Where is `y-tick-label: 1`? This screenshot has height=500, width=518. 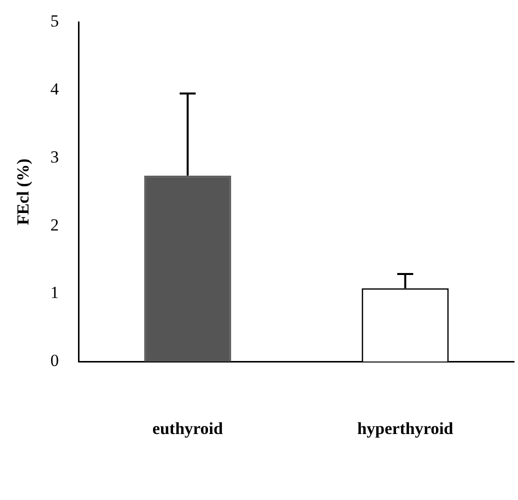
y-tick-label: 1 is located at coordinates (54, 292).